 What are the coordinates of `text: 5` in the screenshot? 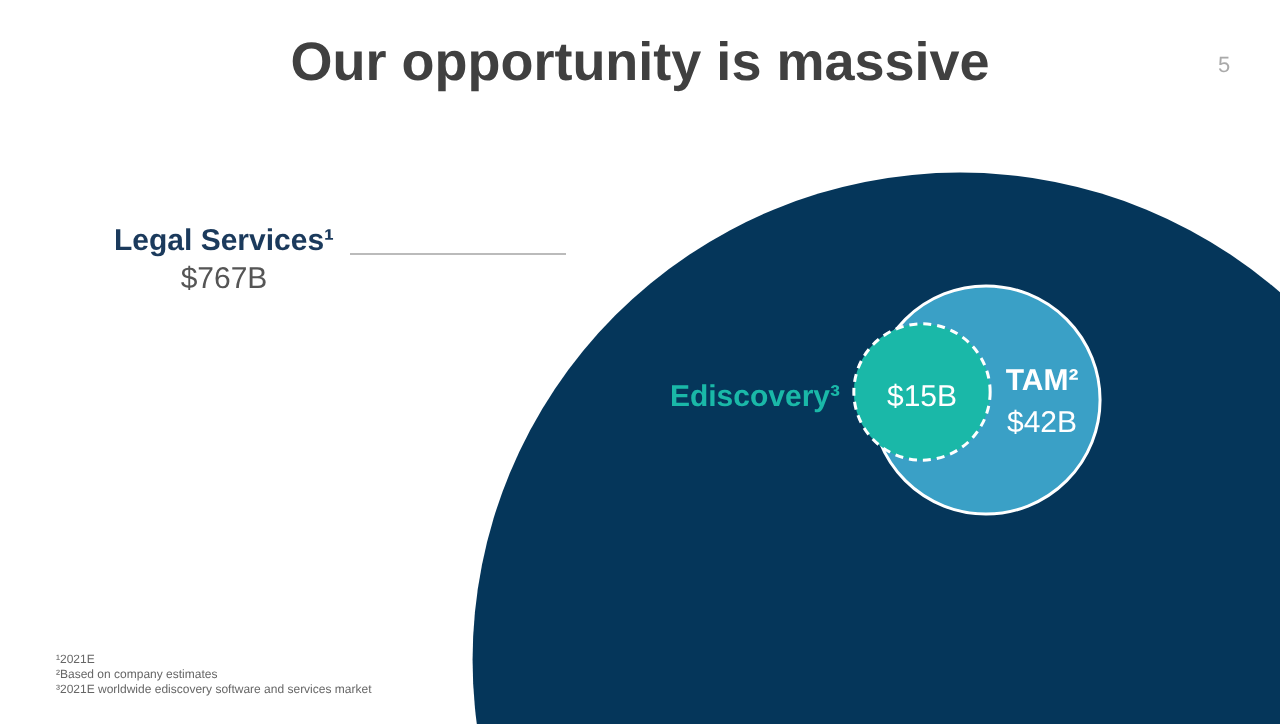 It's located at (1224, 66).